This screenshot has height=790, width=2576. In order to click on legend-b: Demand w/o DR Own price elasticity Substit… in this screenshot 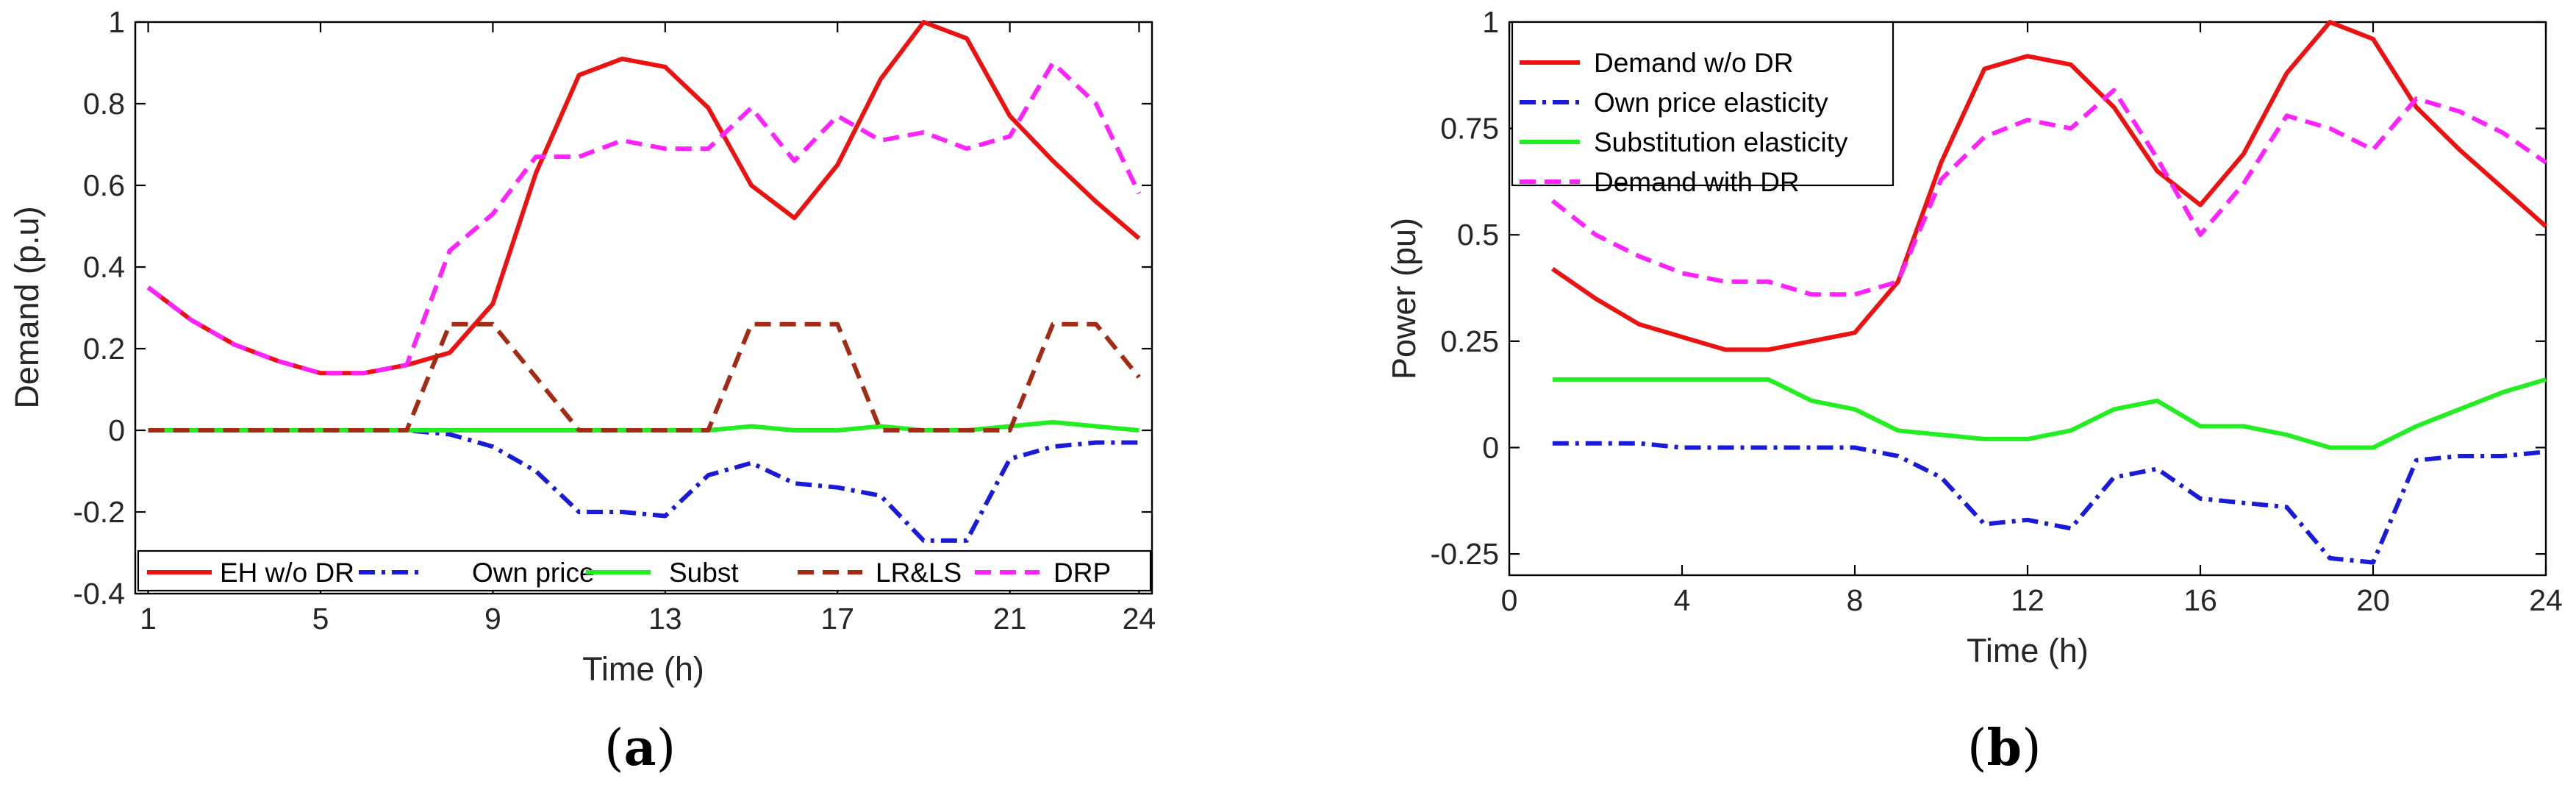, I will do `click(1703, 109)`.